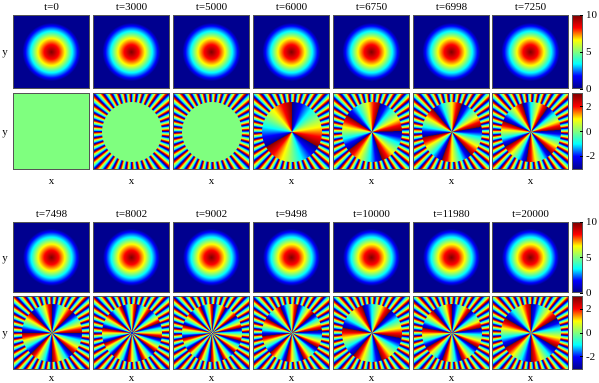 The height and width of the screenshot is (383, 599). What do you see at coordinates (530, 214) in the screenshot?
I see `panel-title: t=20000` at bounding box center [530, 214].